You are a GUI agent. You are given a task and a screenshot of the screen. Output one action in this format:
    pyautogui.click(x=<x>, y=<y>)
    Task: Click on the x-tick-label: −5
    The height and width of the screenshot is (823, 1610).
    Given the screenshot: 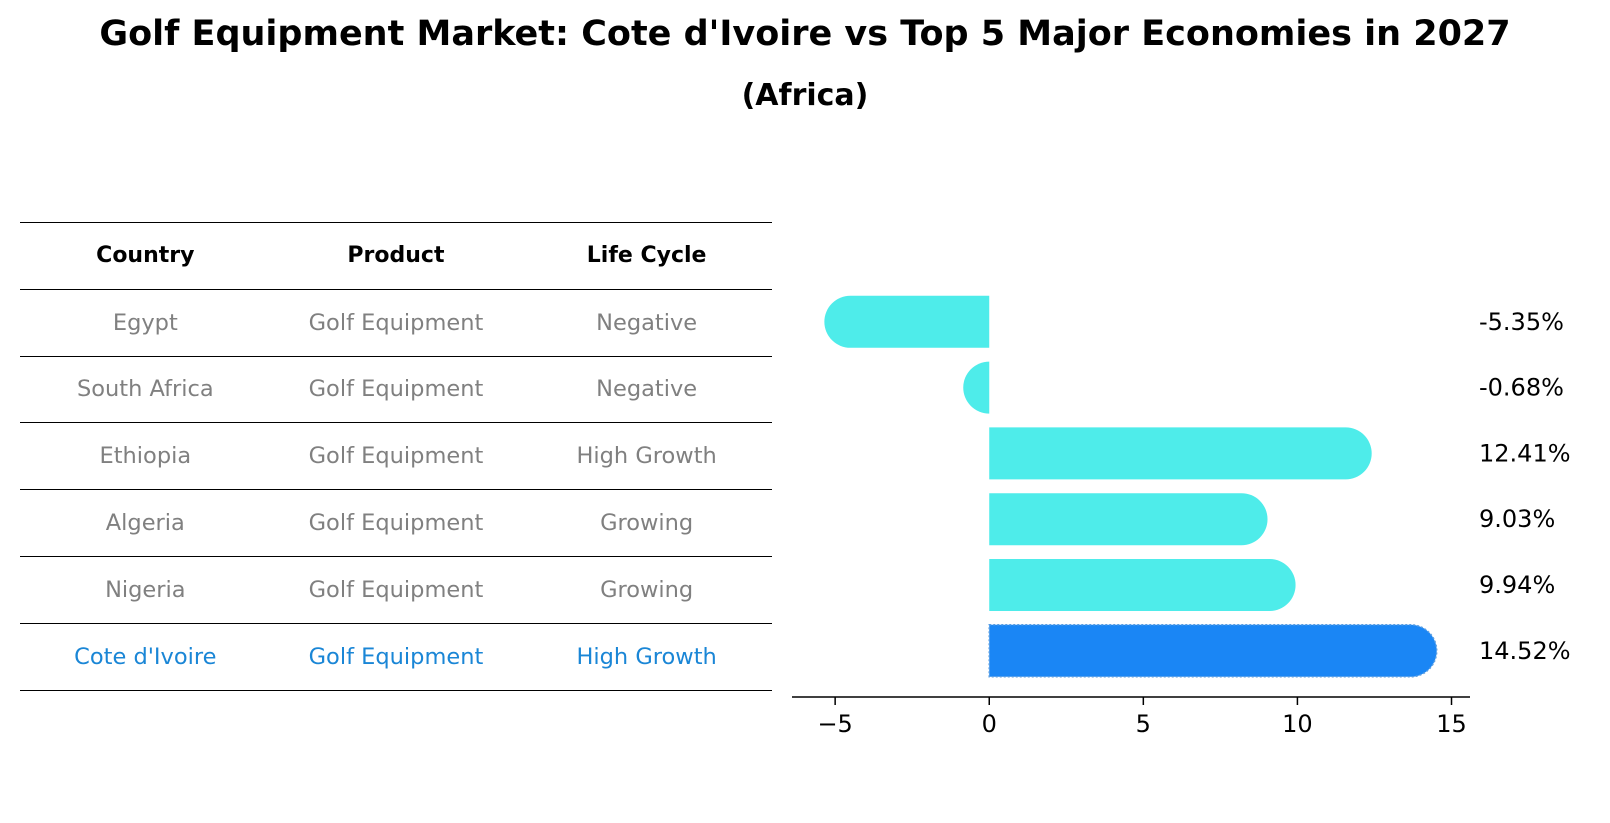 What is the action you would take?
    pyautogui.click(x=834, y=724)
    